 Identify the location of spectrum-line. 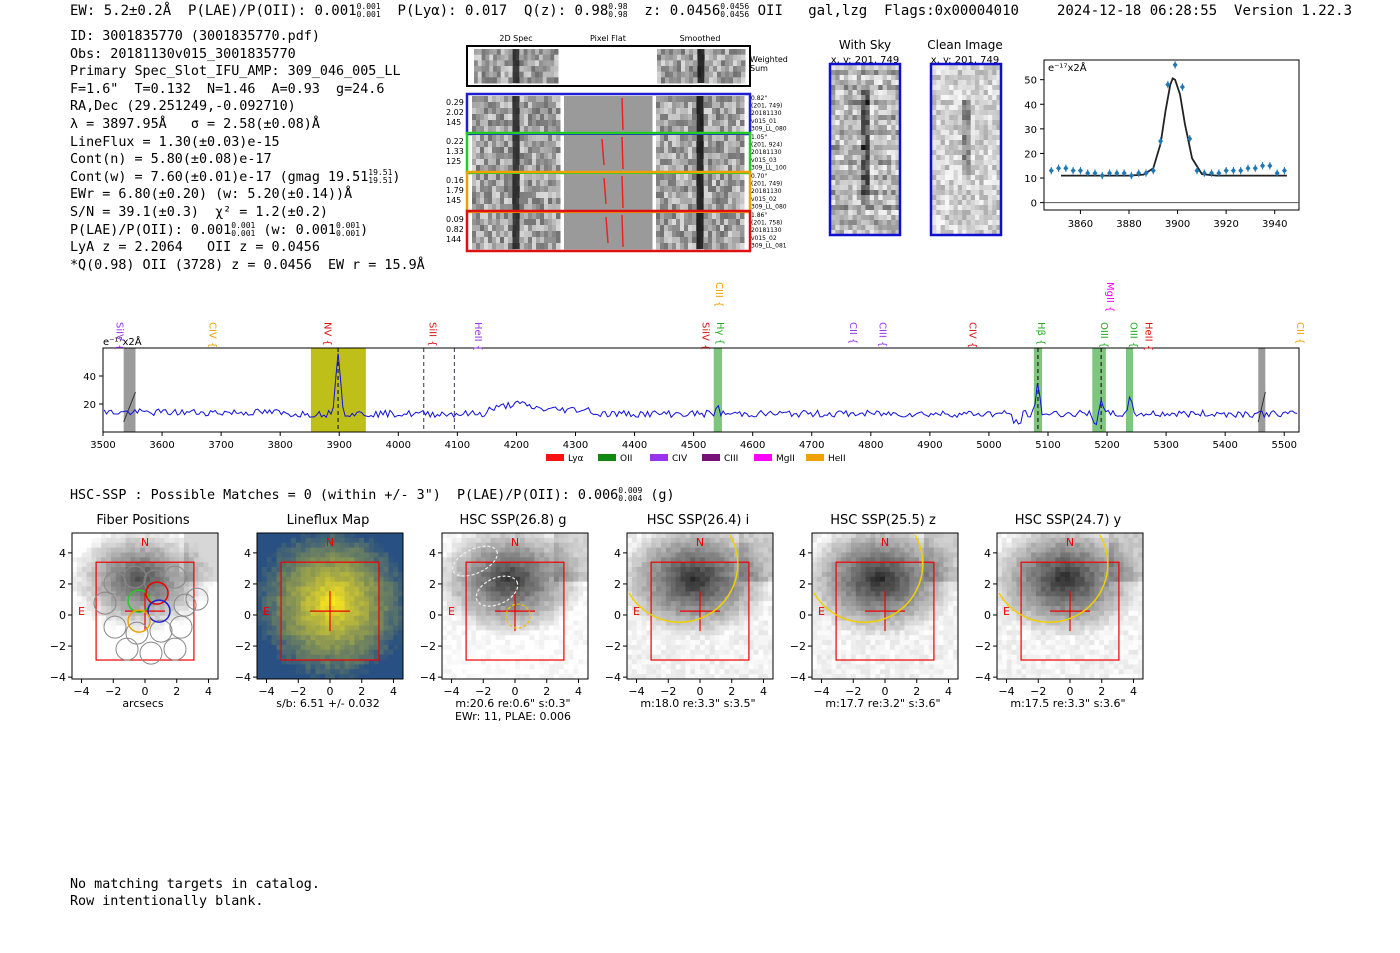
(700, 389).